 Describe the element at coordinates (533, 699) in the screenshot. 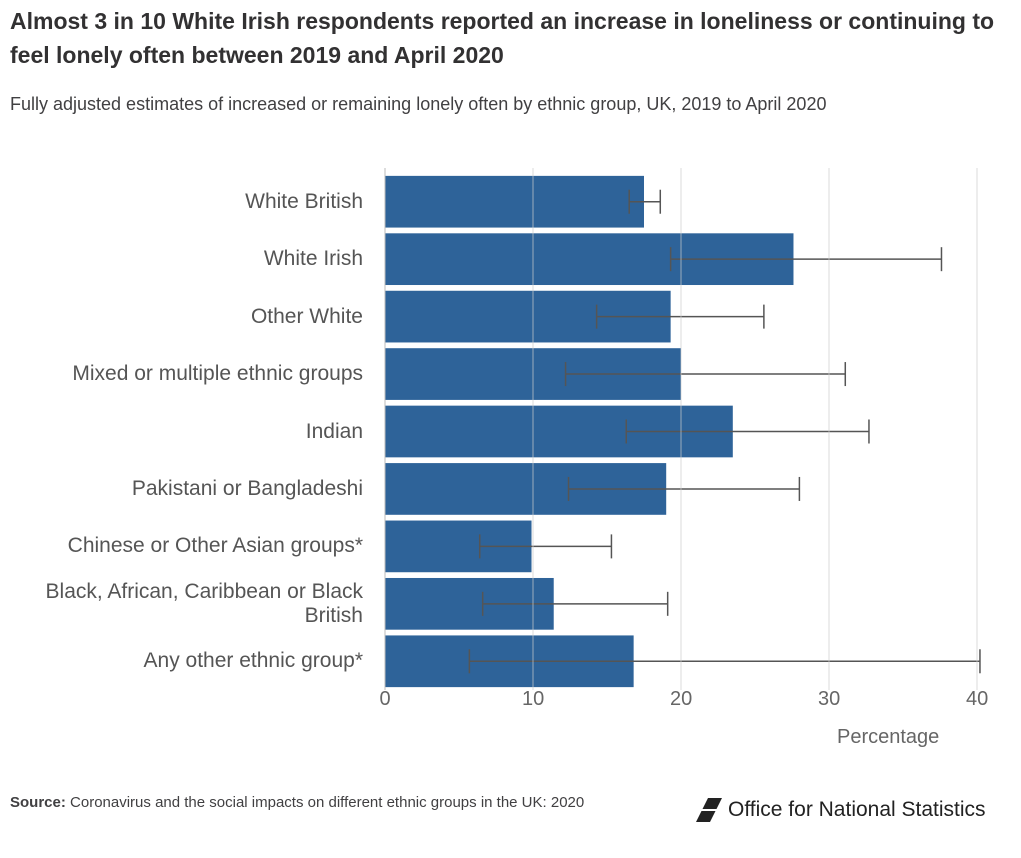

I see `x-tick-label: 10` at that location.